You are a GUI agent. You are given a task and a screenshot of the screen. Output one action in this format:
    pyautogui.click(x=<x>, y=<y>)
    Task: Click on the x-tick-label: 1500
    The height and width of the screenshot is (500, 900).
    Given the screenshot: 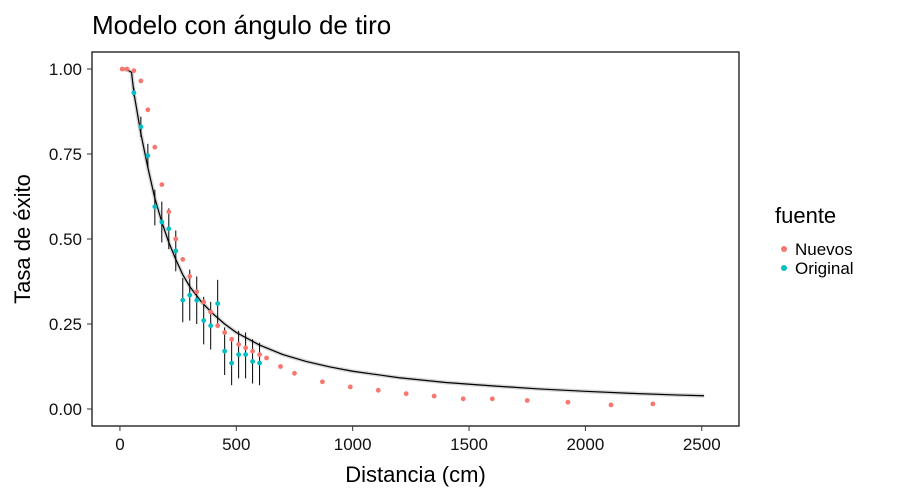 What is the action you would take?
    pyautogui.click(x=469, y=444)
    